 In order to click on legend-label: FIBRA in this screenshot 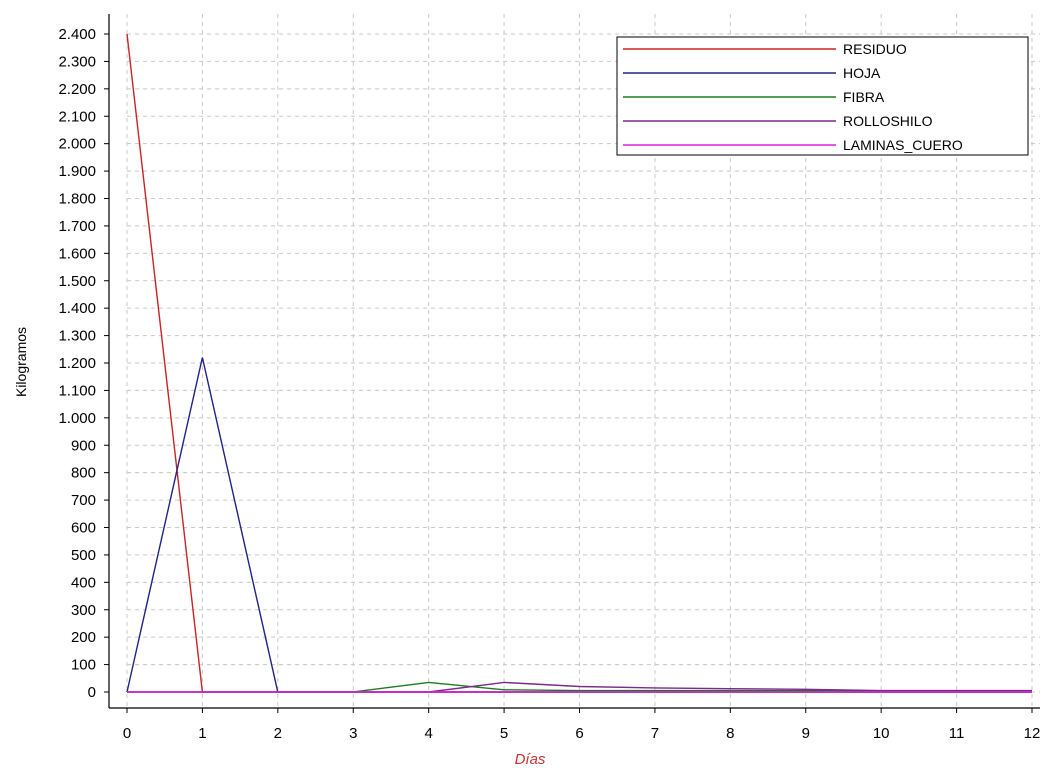, I will do `click(864, 97)`.